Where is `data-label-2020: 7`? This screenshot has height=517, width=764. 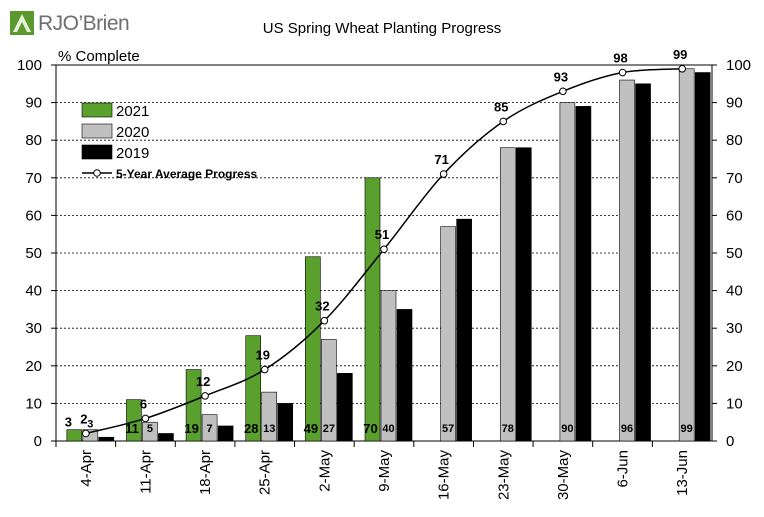 data-label-2020: 7 is located at coordinates (210, 429).